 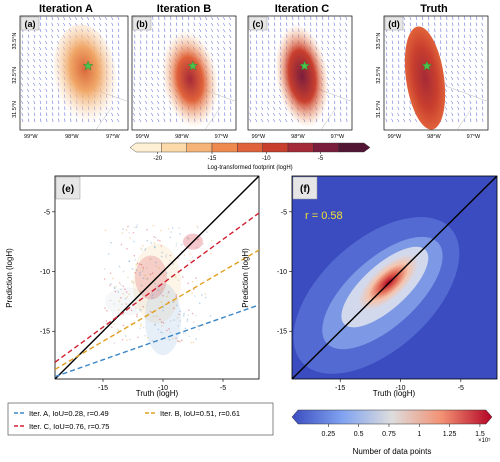 I want to click on footprint-plume, so click(x=190, y=79).